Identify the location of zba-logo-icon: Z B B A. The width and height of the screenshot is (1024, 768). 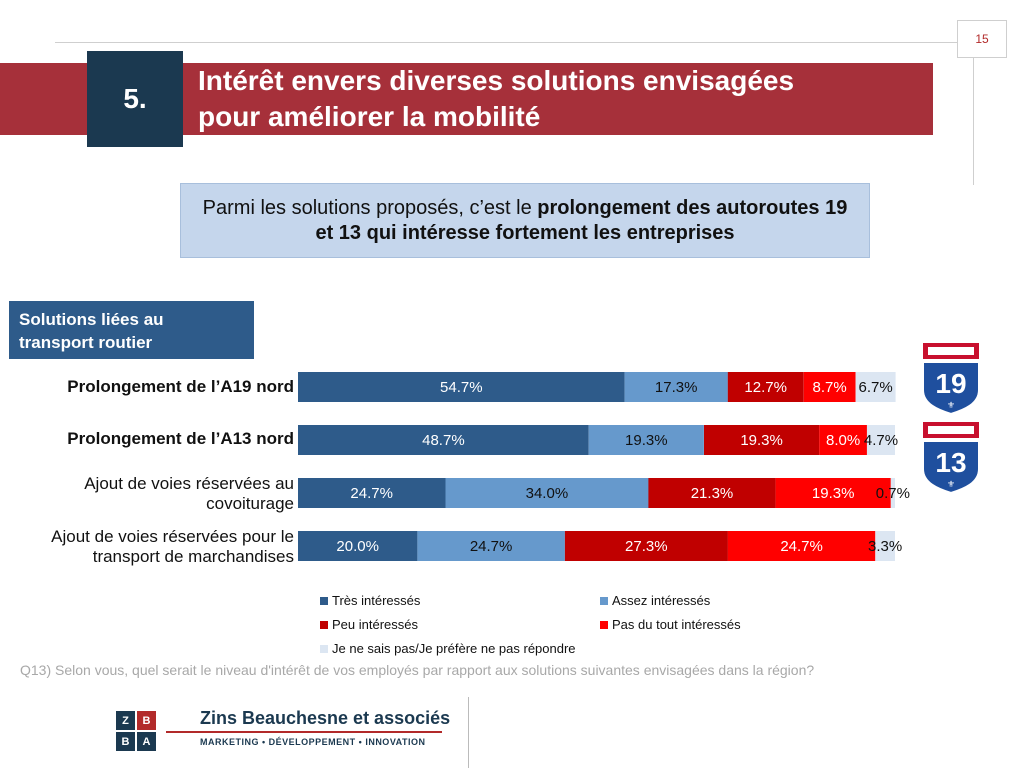
(136, 731).